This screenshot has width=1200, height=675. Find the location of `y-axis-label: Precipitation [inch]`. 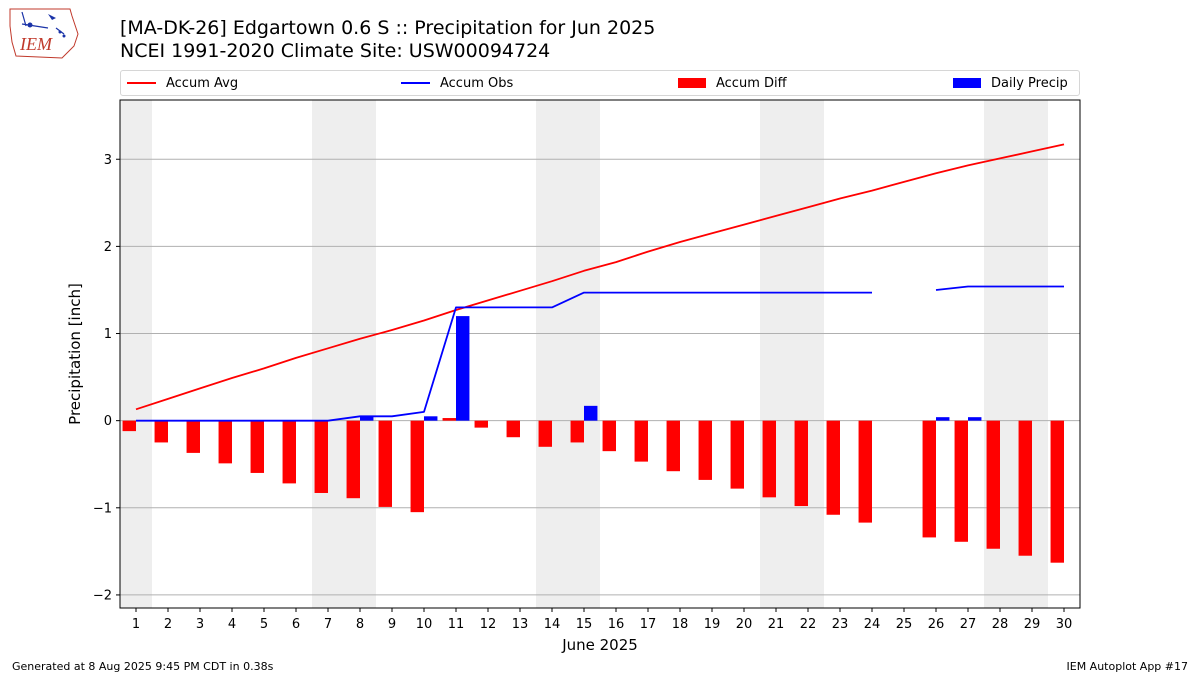

y-axis-label: Precipitation [inch] is located at coordinates (75, 354).